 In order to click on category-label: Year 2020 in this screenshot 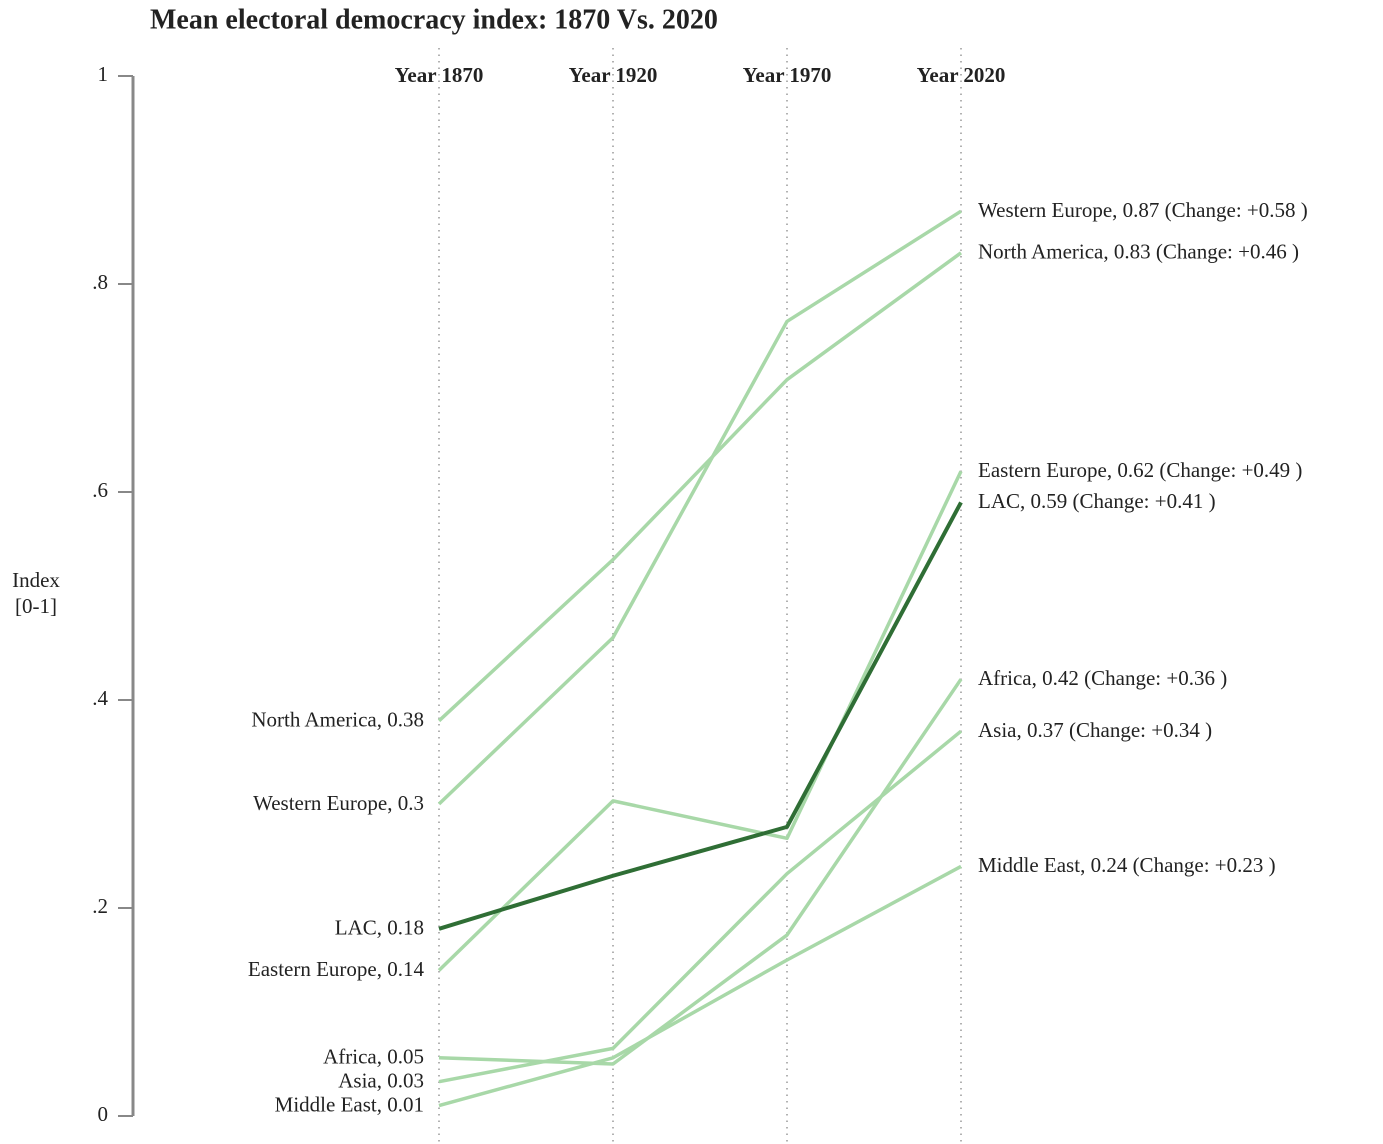, I will do `click(961, 75)`.